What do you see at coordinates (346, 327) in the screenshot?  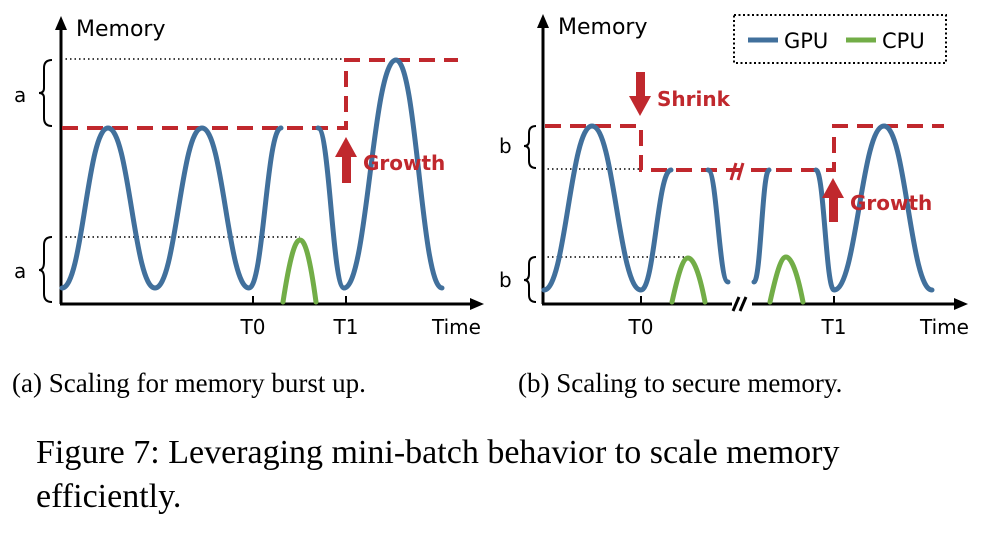 I see `panel-a-tick-t1-label: T1` at bounding box center [346, 327].